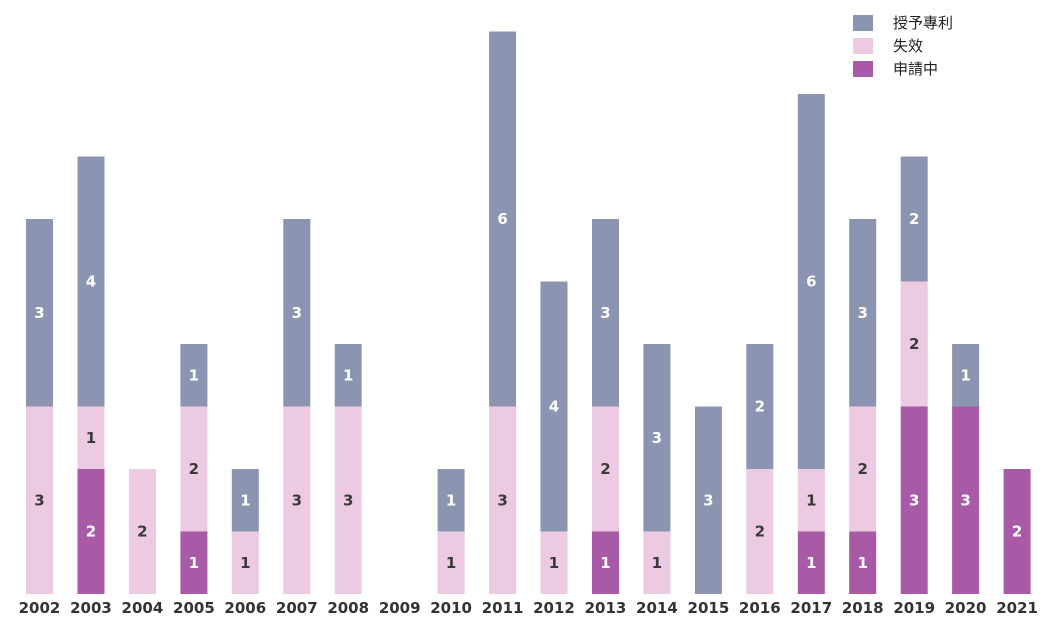 The height and width of the screenshot is (638, 1063). I want to click on data-label-2020-series-2: 1, so click(965, 375).